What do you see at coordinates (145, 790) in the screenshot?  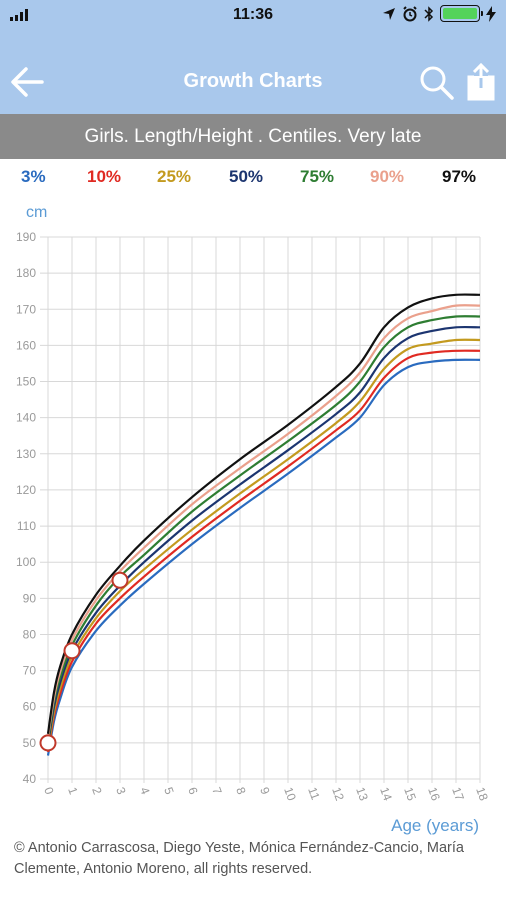 I see `x-tick-label: 4` at bounding box center [145, 790].